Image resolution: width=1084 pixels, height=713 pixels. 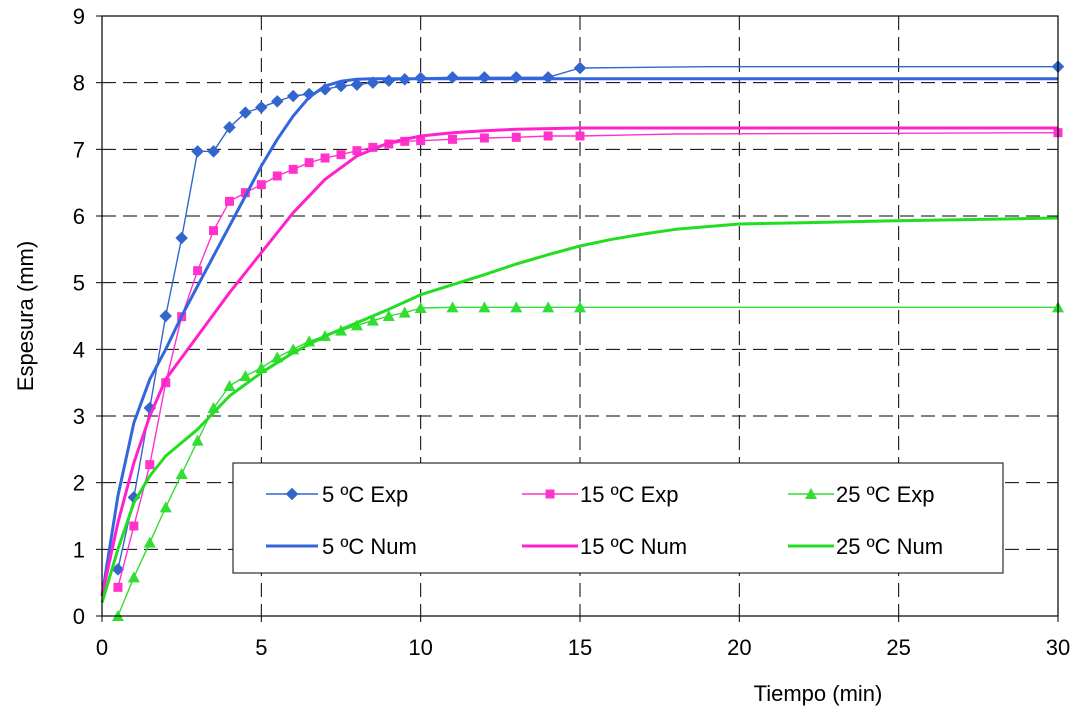 I want to click on legend-item: 5 ºC Exp, so click(x=337, y=494).